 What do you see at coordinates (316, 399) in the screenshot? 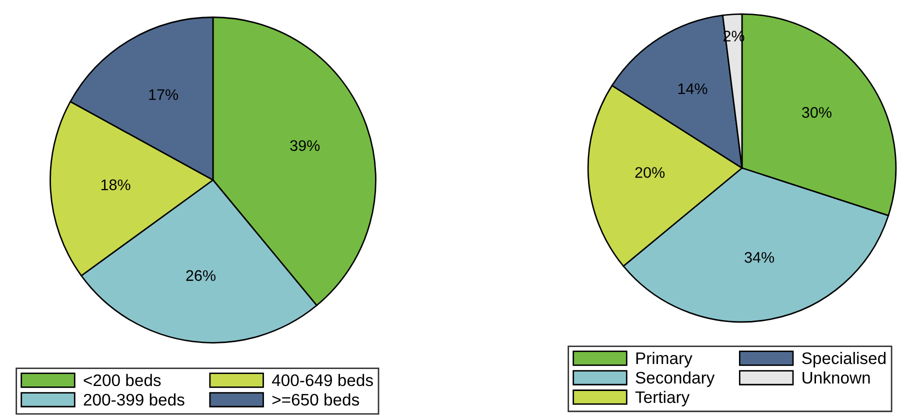
I see `legend-label: >=650 beds` at bounding box center [316, 399].